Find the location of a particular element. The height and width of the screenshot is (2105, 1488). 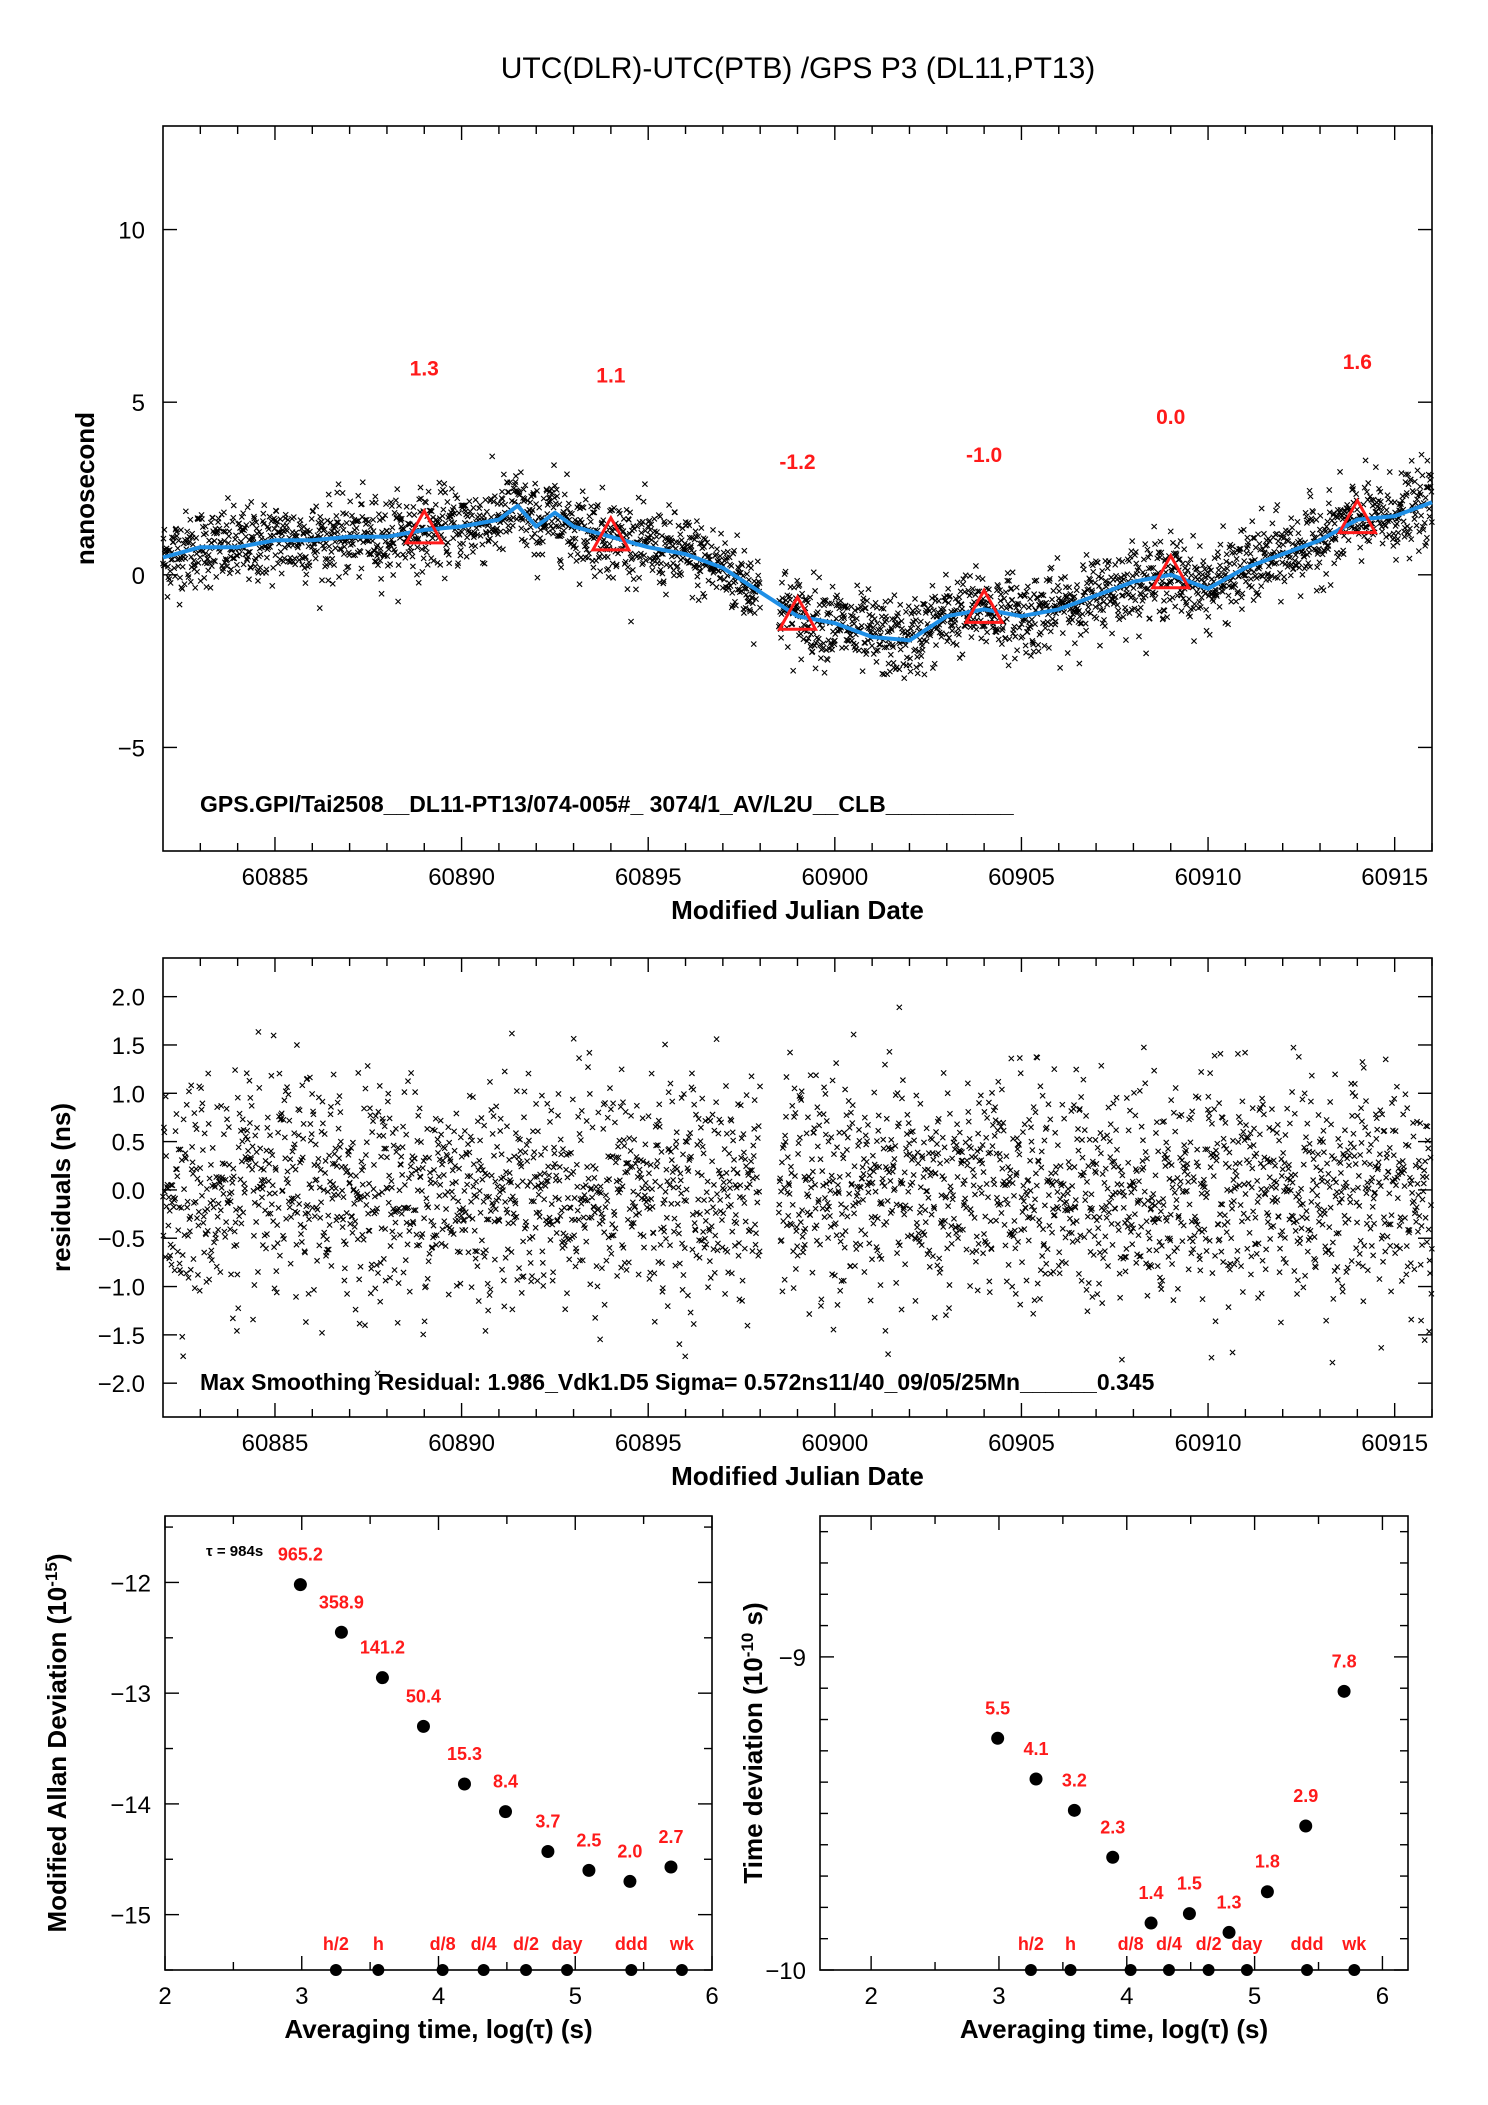

triangle-value-label: 1.1 is located at coordinates (611, 376).